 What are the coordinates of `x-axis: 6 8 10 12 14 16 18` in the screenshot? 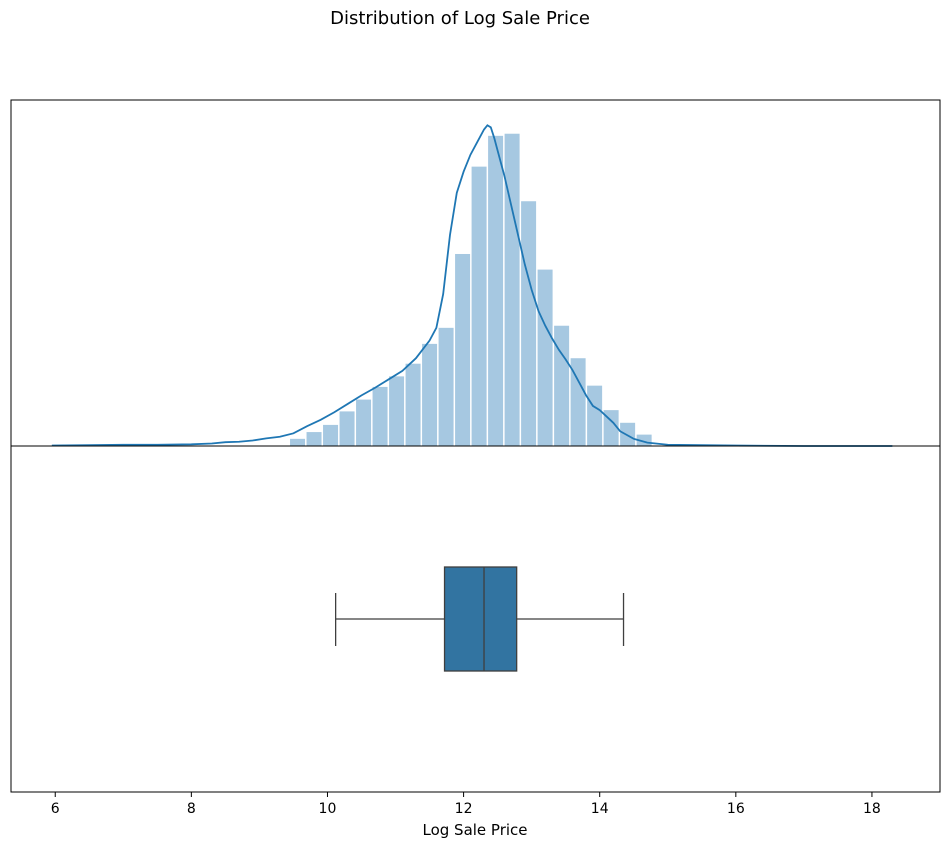 It's located at (466, 804).